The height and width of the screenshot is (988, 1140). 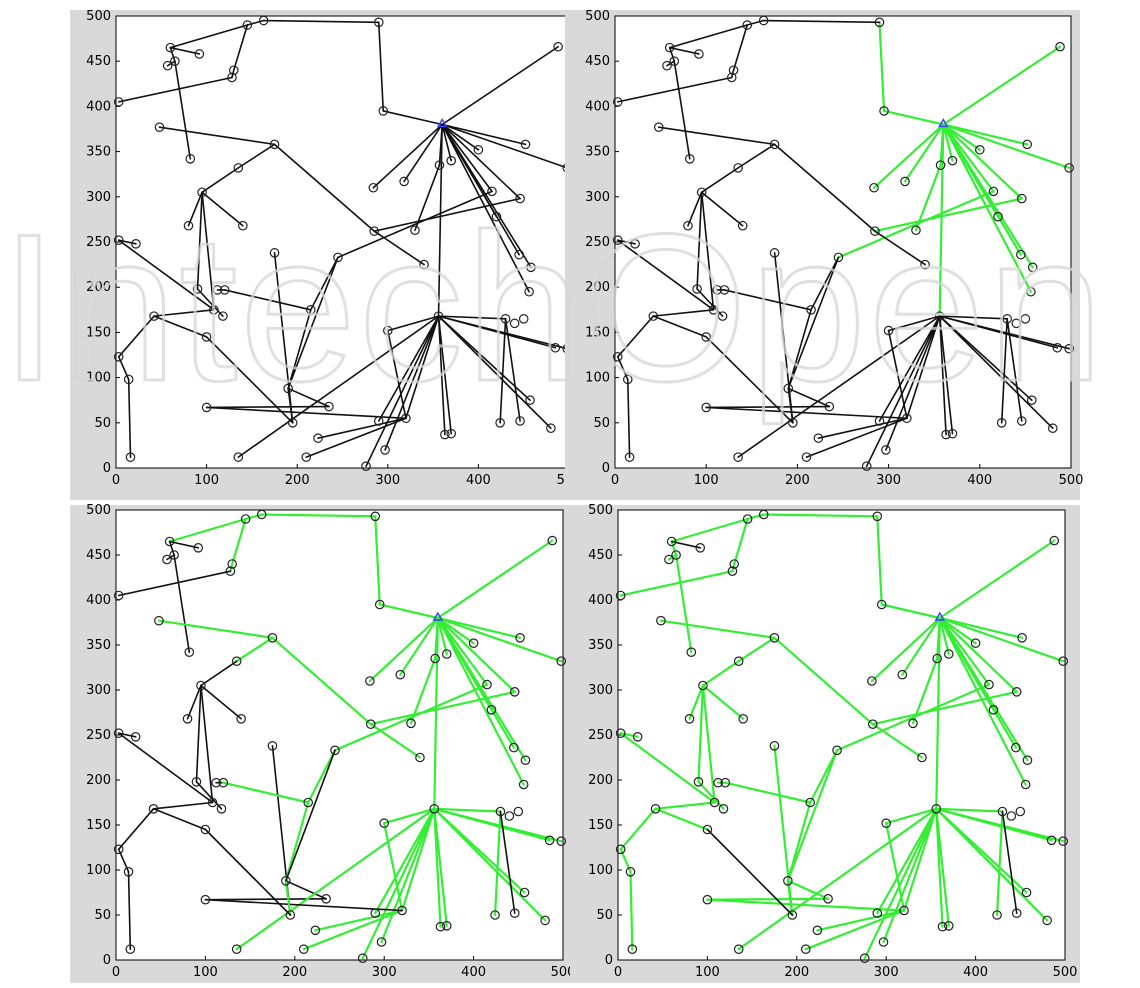 I want to click on x-tick-label: 200, so click(x=297, y=480).